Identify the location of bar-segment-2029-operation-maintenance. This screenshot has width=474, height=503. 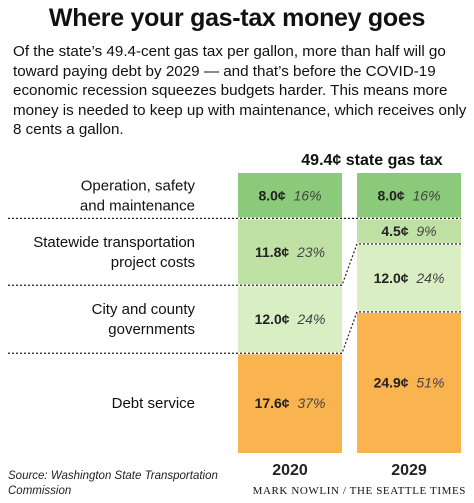
(409, 196).